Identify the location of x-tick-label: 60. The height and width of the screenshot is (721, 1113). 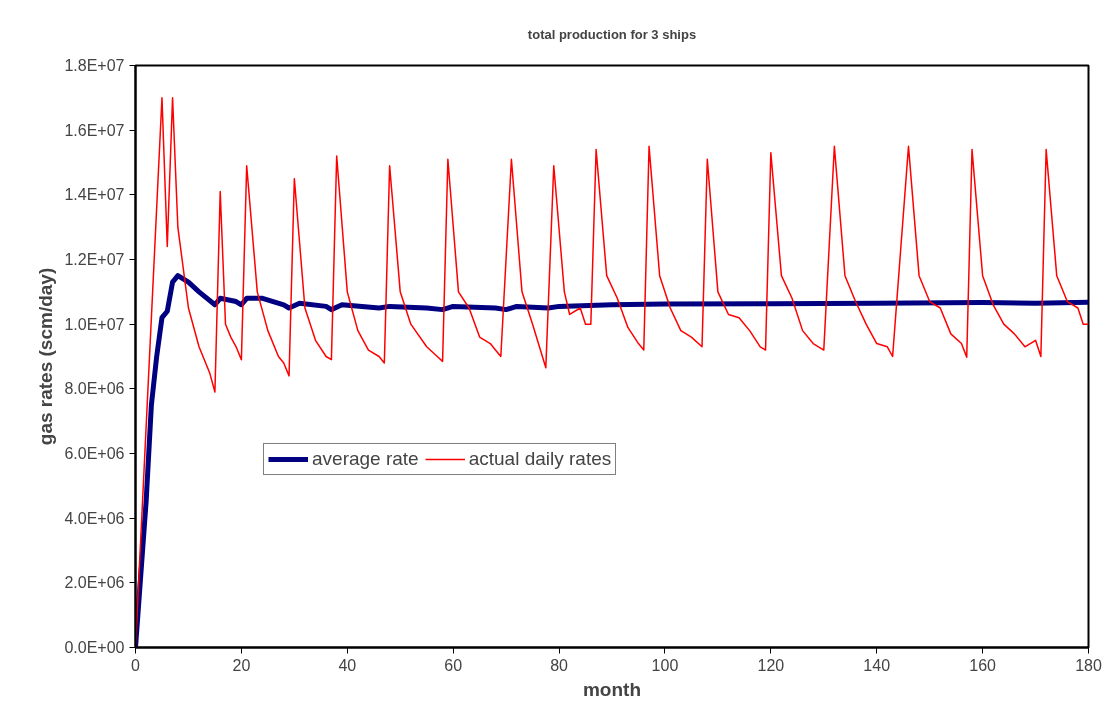
(453, 665).